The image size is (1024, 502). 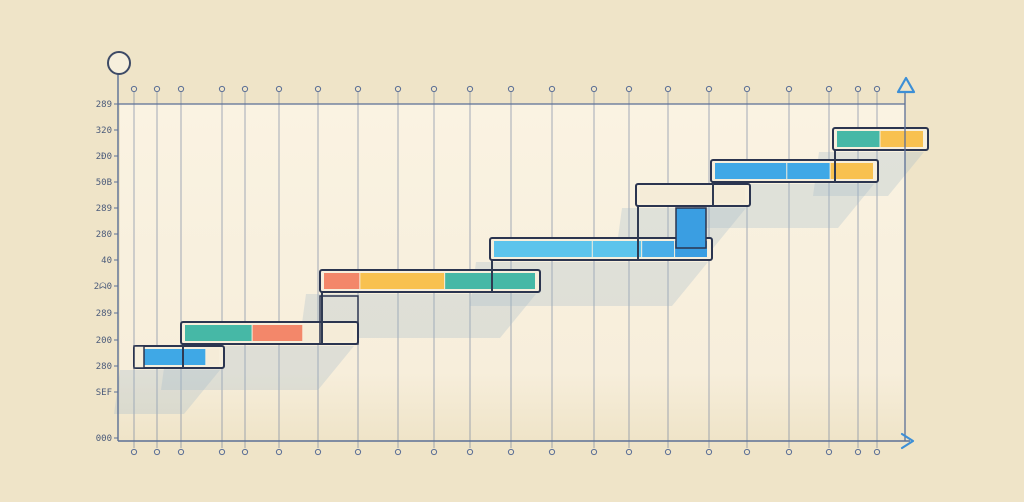 What do you see at coordinates (119, 63) in the screenshot?
I see `y-axis-origin-circle` at bounding box center [119, 63].